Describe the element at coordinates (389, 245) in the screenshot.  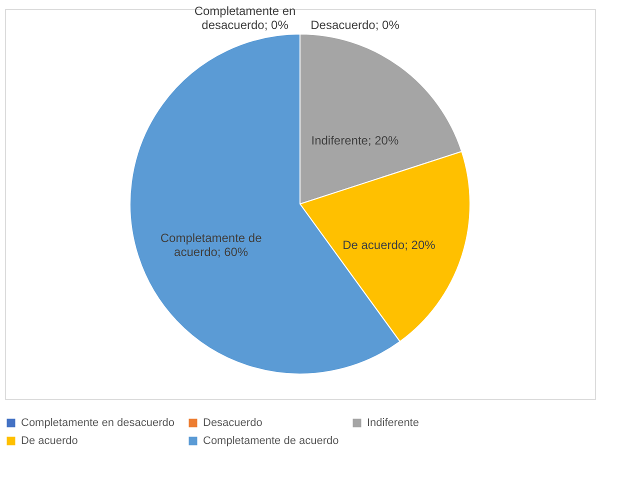
I see `data-label: De acuerdo; 20%` at that location.